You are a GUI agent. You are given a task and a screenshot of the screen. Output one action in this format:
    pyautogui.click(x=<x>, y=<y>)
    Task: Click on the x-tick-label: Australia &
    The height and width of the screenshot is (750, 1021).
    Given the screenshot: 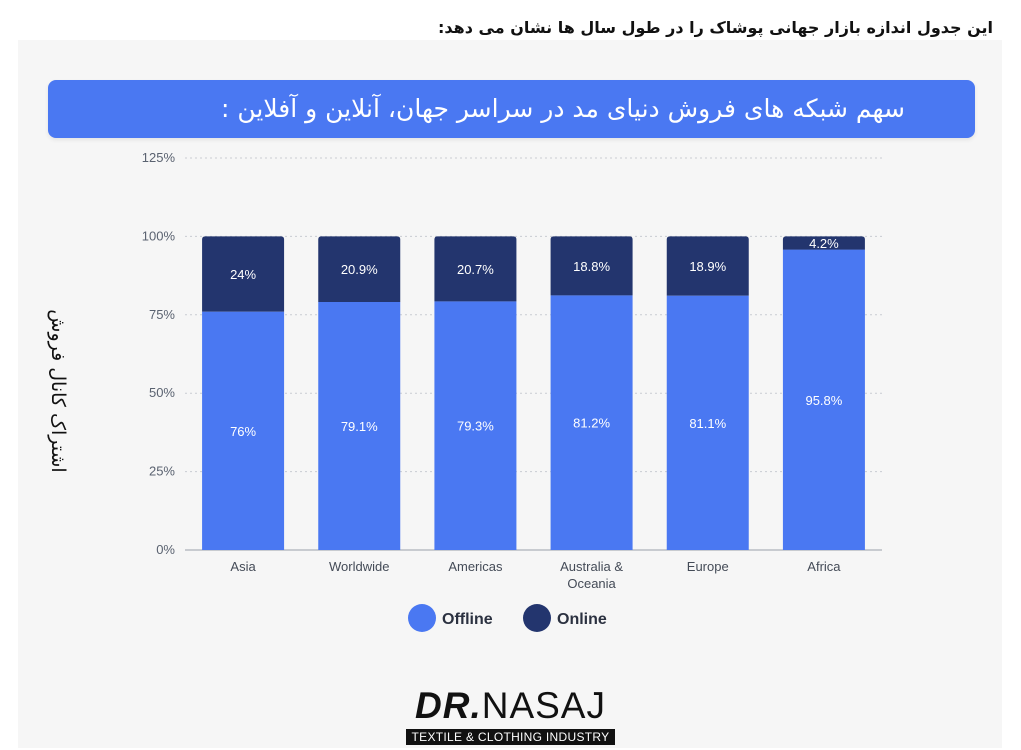 What is the action you would take?
    pyautogui.click(x=591, y=566)
    